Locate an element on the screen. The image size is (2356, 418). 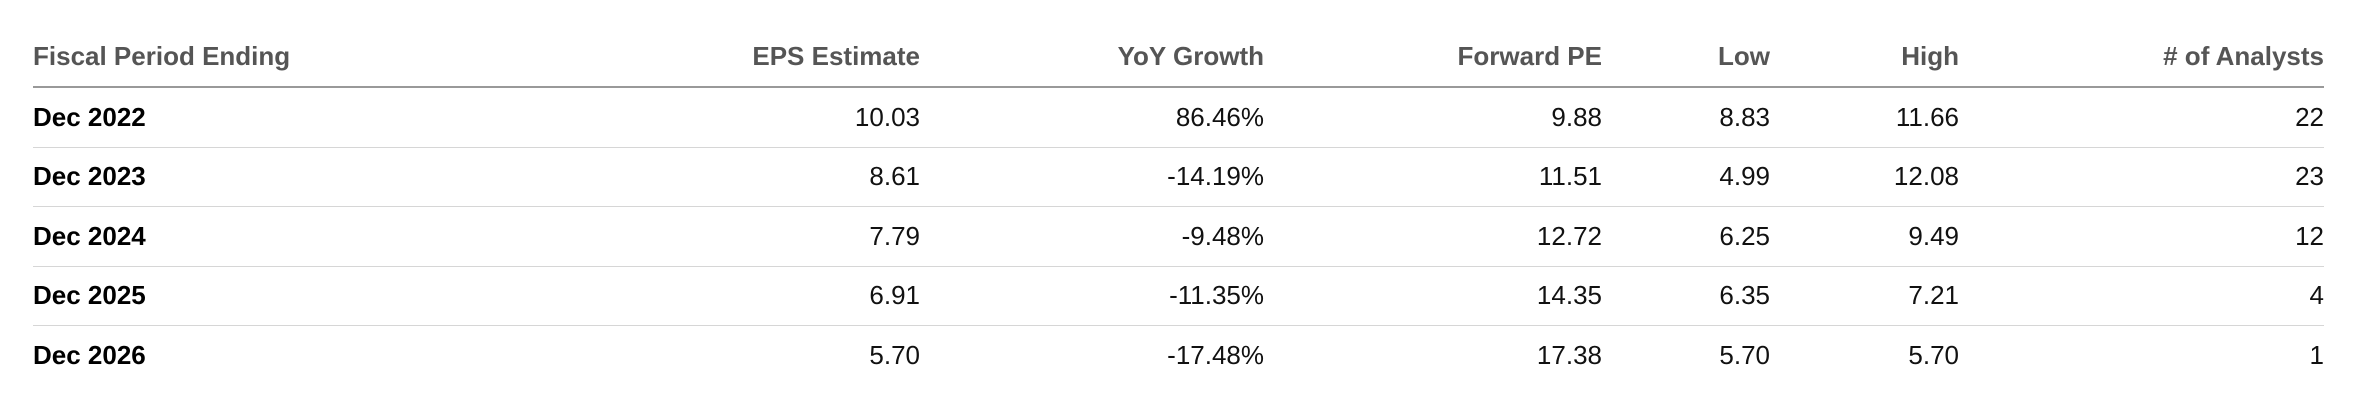
column-header: Low is located at coordinates (1686, 57).